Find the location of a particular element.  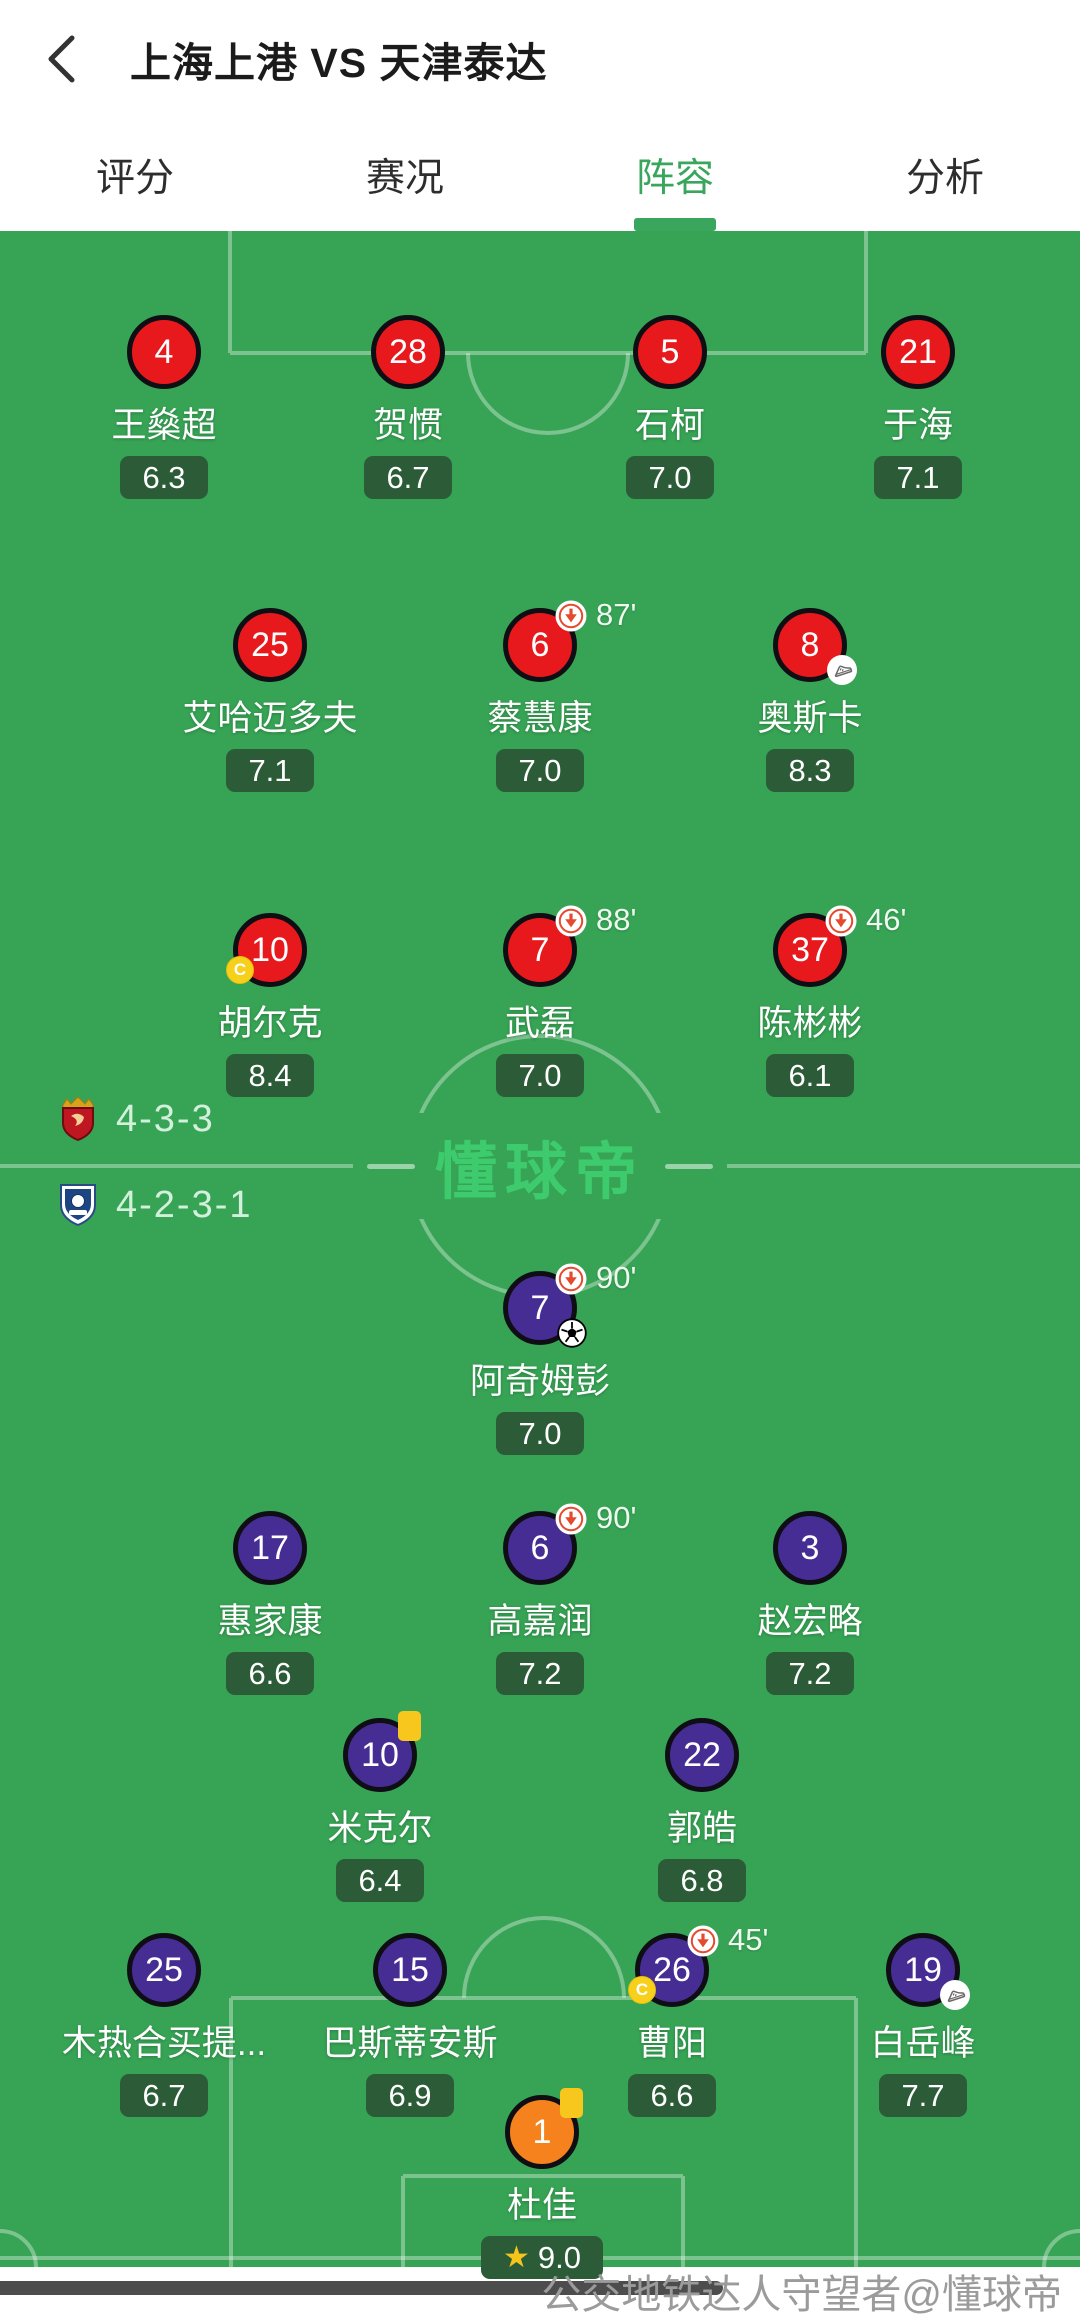

tab-bar: 评分 赛况 阵容 分析 is located at coordinates (540, 174).